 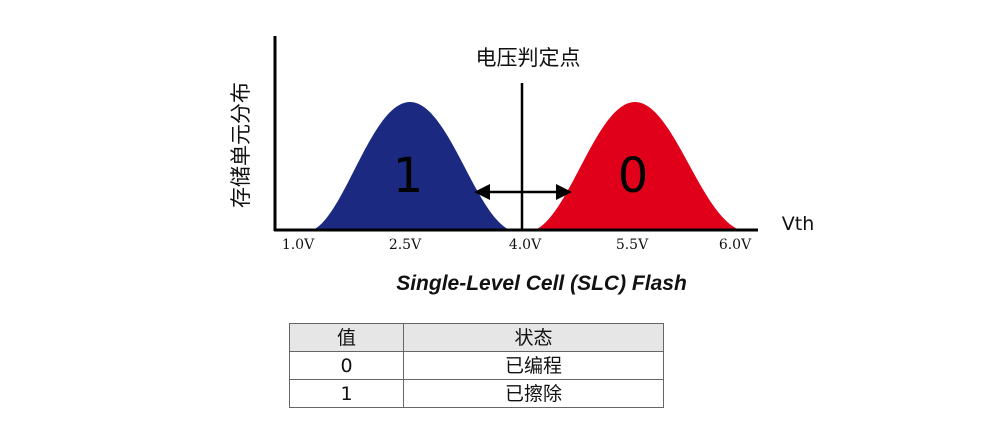 What do you see at coordinates (735, 245) in the screenshot?
I see `tick-label: 6.0V` at bounding box center [735, 245].